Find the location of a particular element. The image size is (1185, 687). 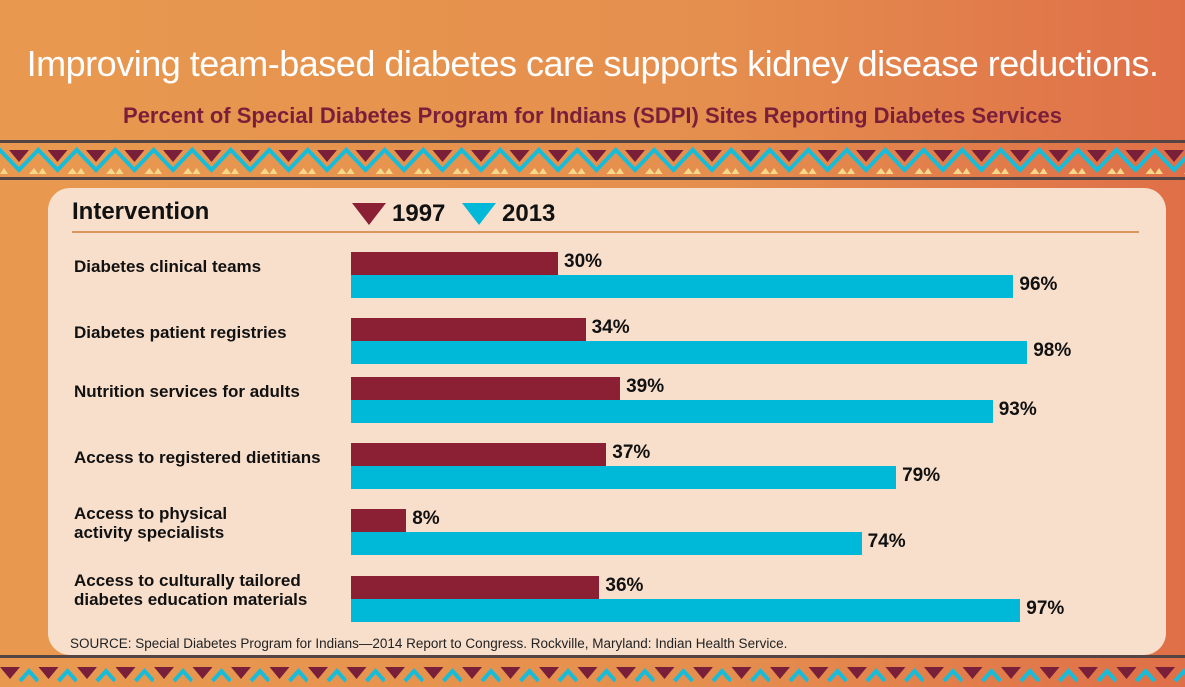

data-label-1997: 8% is located at coordinates (426, 518).